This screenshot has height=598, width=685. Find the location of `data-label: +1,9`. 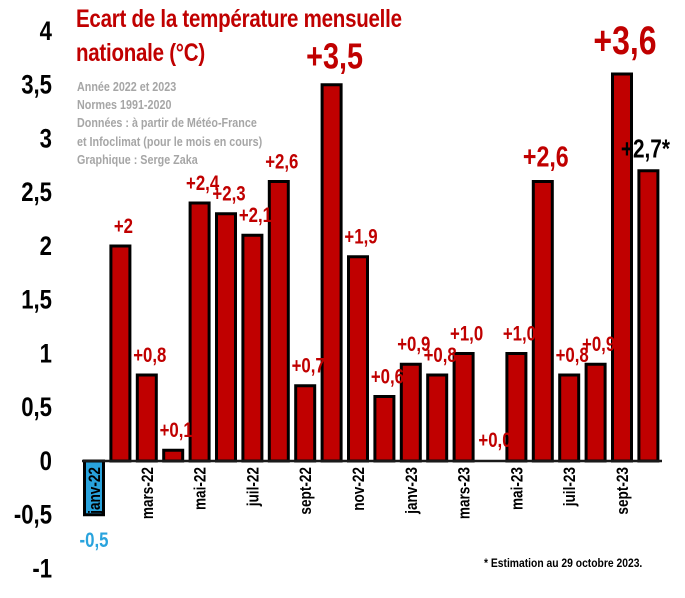

data-label: +1,9 is located at coordinates (360, 237).